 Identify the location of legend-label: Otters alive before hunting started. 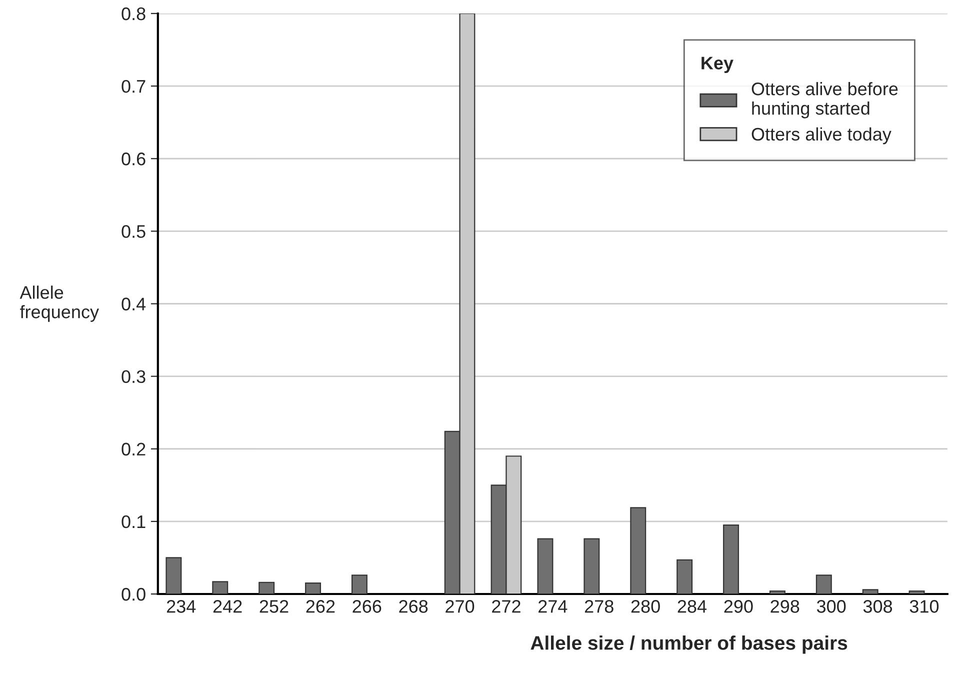
(825, 100).